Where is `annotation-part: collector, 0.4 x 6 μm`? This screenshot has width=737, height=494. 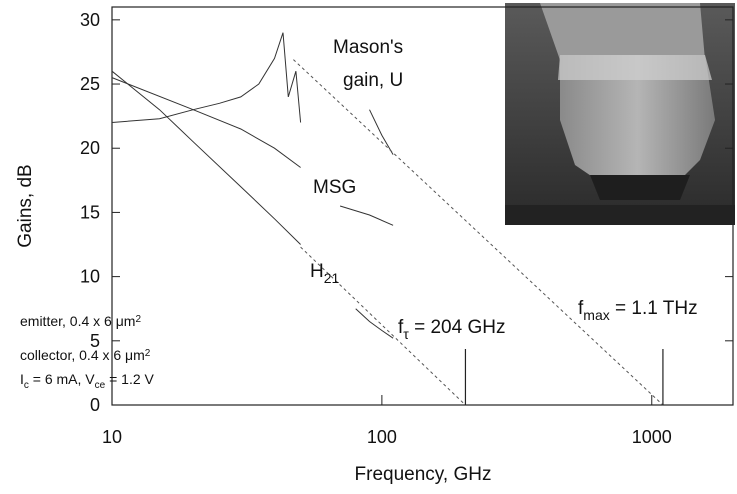
annotation-part: collector, 0.4 x 6 μm is located at coordinates (82, 355).